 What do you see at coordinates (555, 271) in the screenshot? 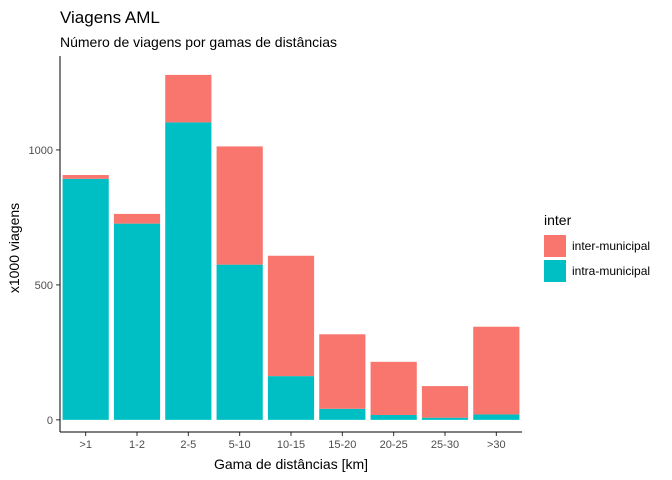
I see `legend-swatch-intra-municipal` at bounding box center [555, 271].